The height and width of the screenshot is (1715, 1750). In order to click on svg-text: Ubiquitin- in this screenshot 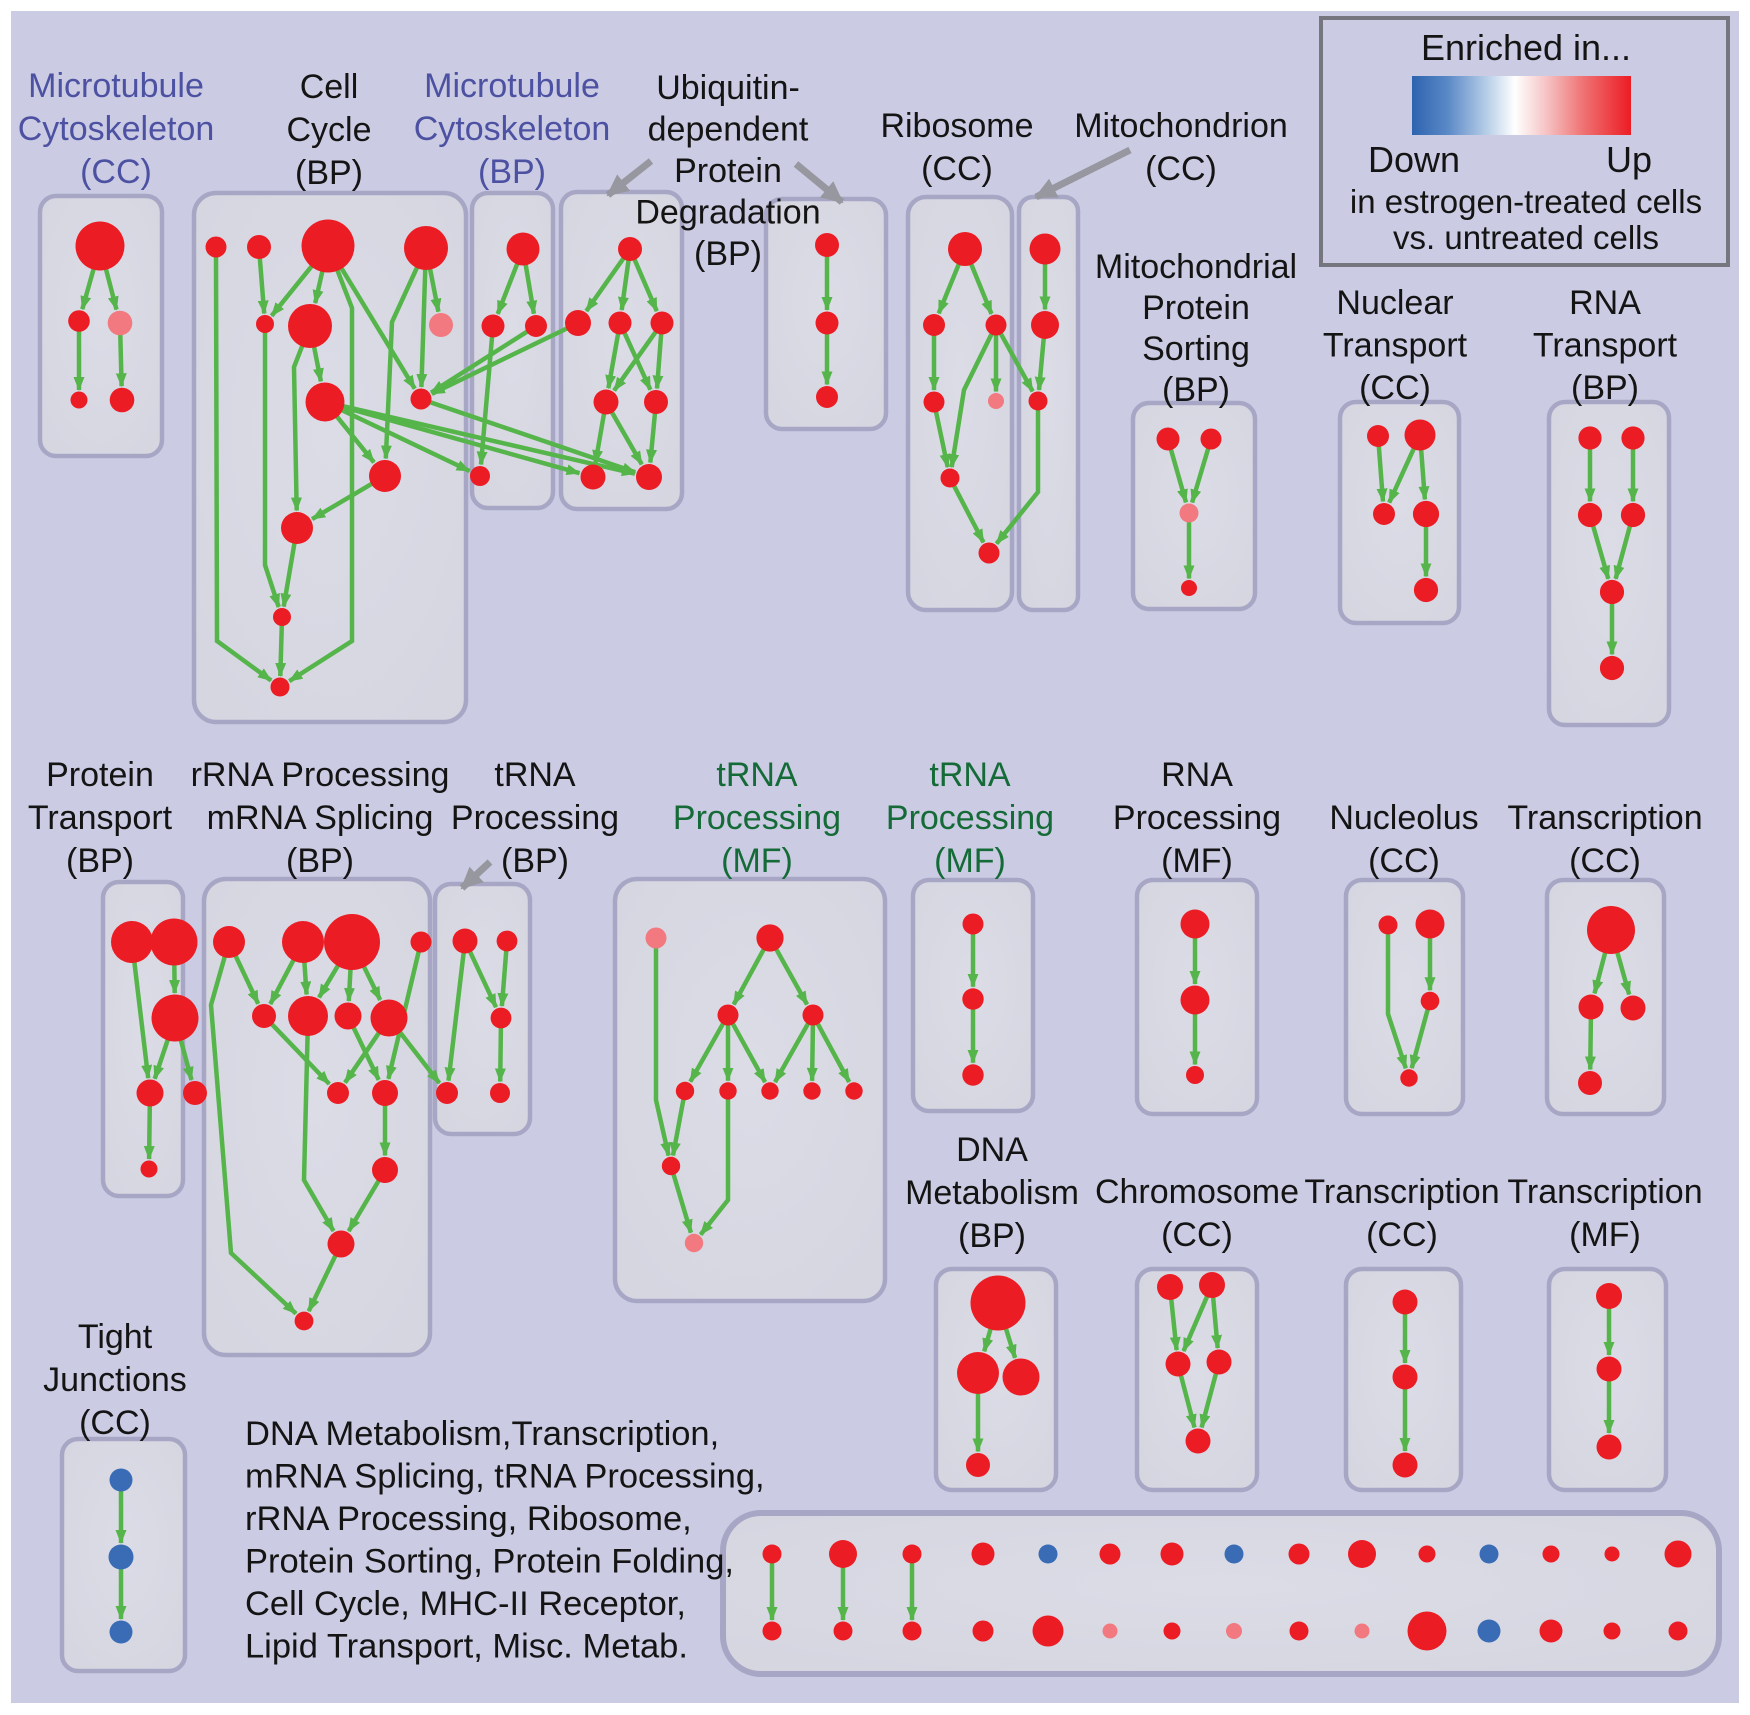, I will do `click(728, 88)`.